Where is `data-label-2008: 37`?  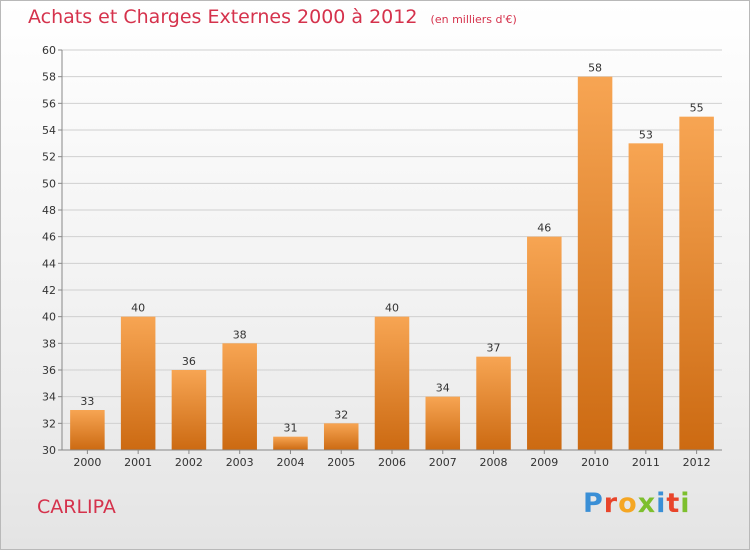 data-label-2008: 37 is located at coordinates (494, 348).